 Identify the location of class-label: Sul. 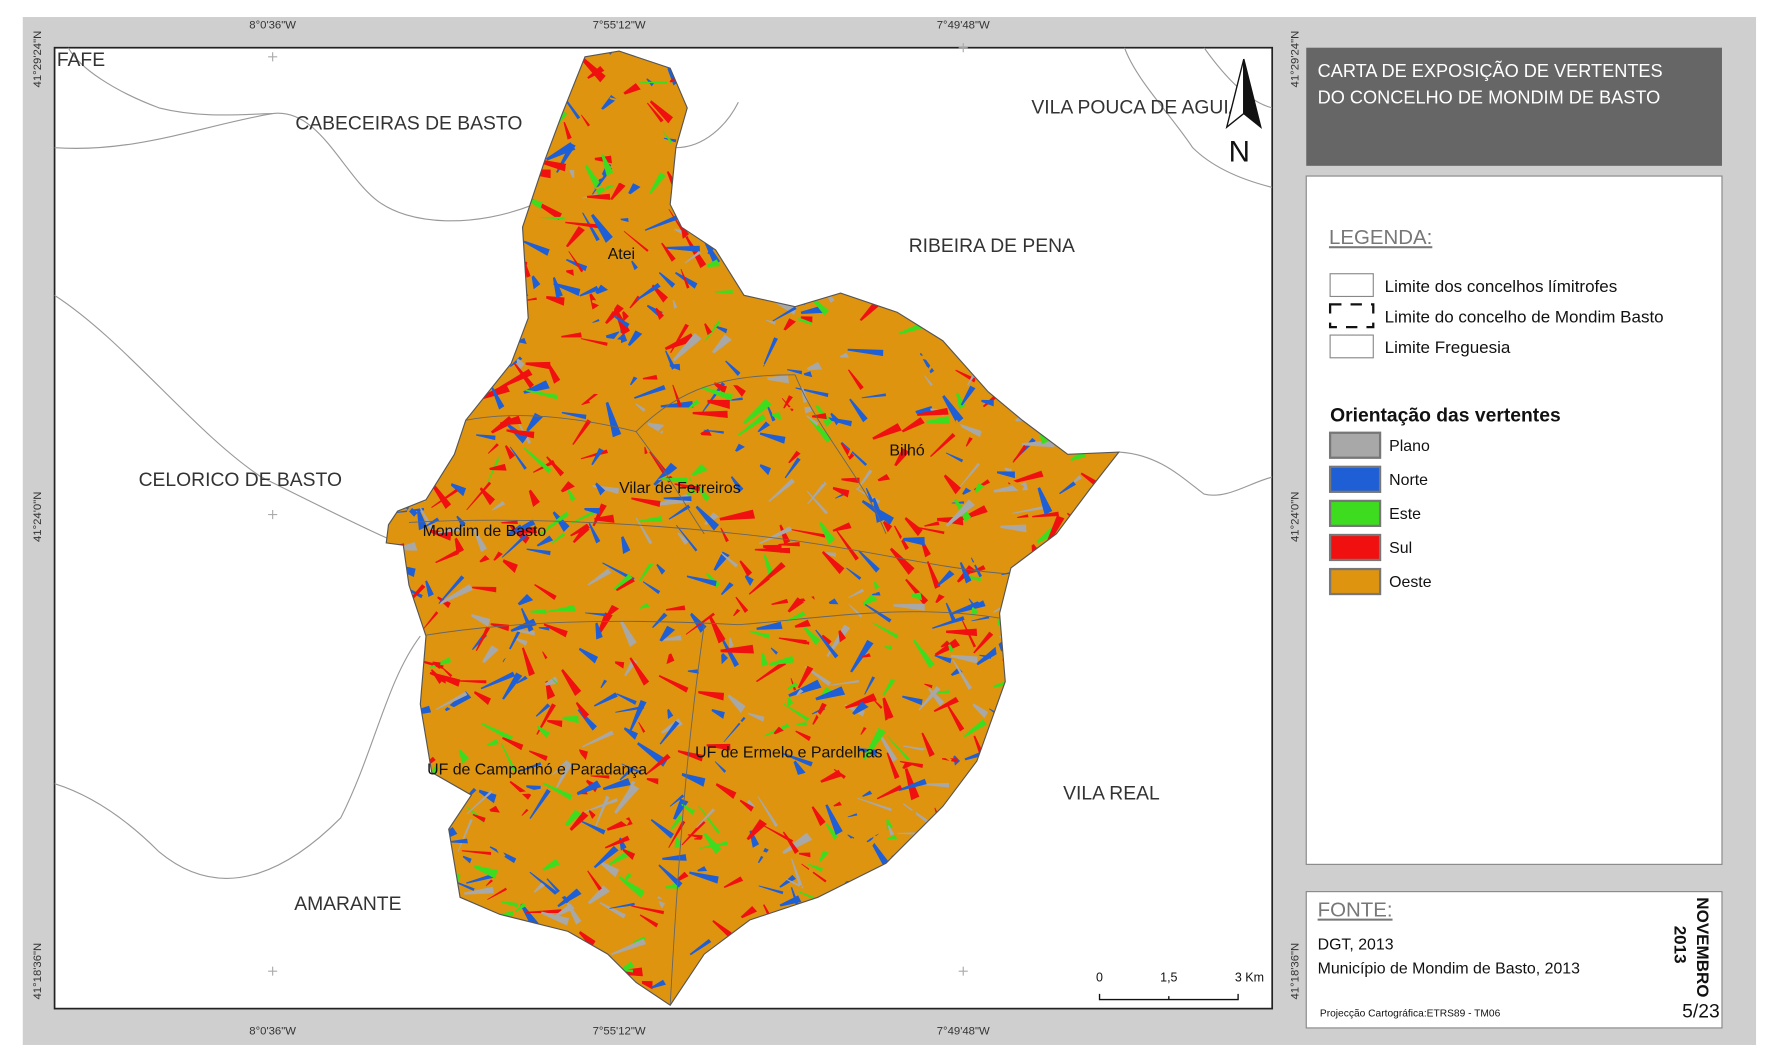
(1400, 548).